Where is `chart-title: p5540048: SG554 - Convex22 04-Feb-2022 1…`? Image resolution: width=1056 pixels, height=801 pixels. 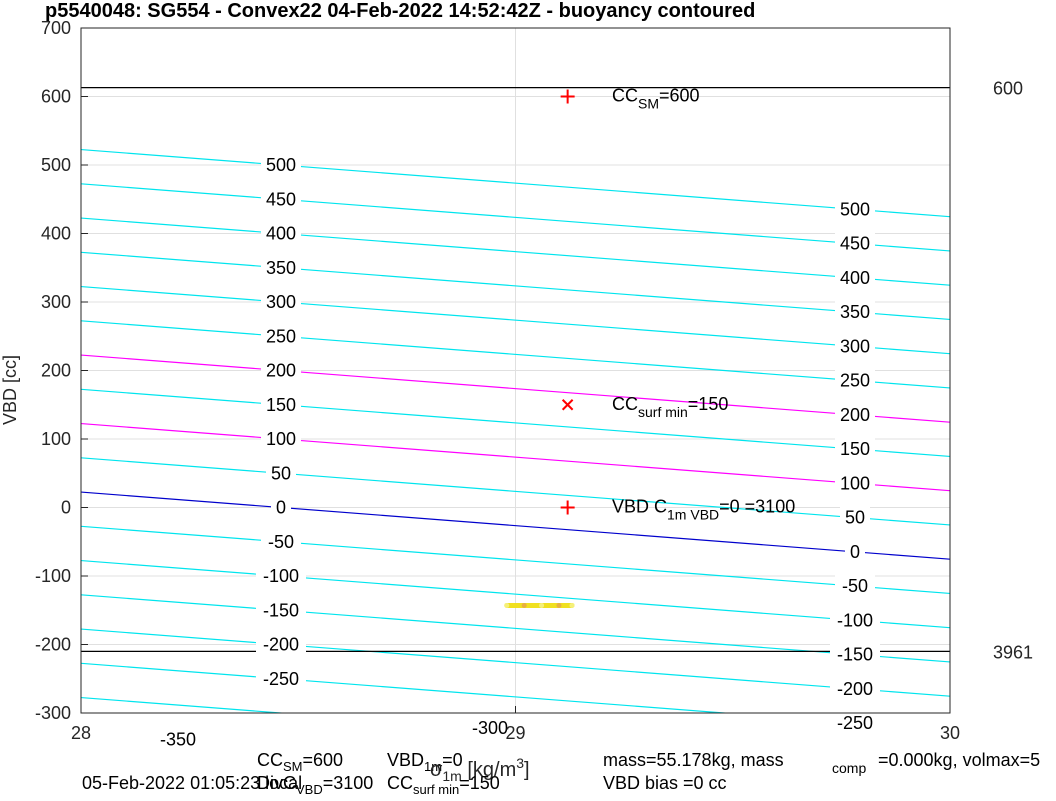
chart-title: p5540048: SG554 - Convex22 04-Feb-2022 1… is located at coordinates (400, 11).